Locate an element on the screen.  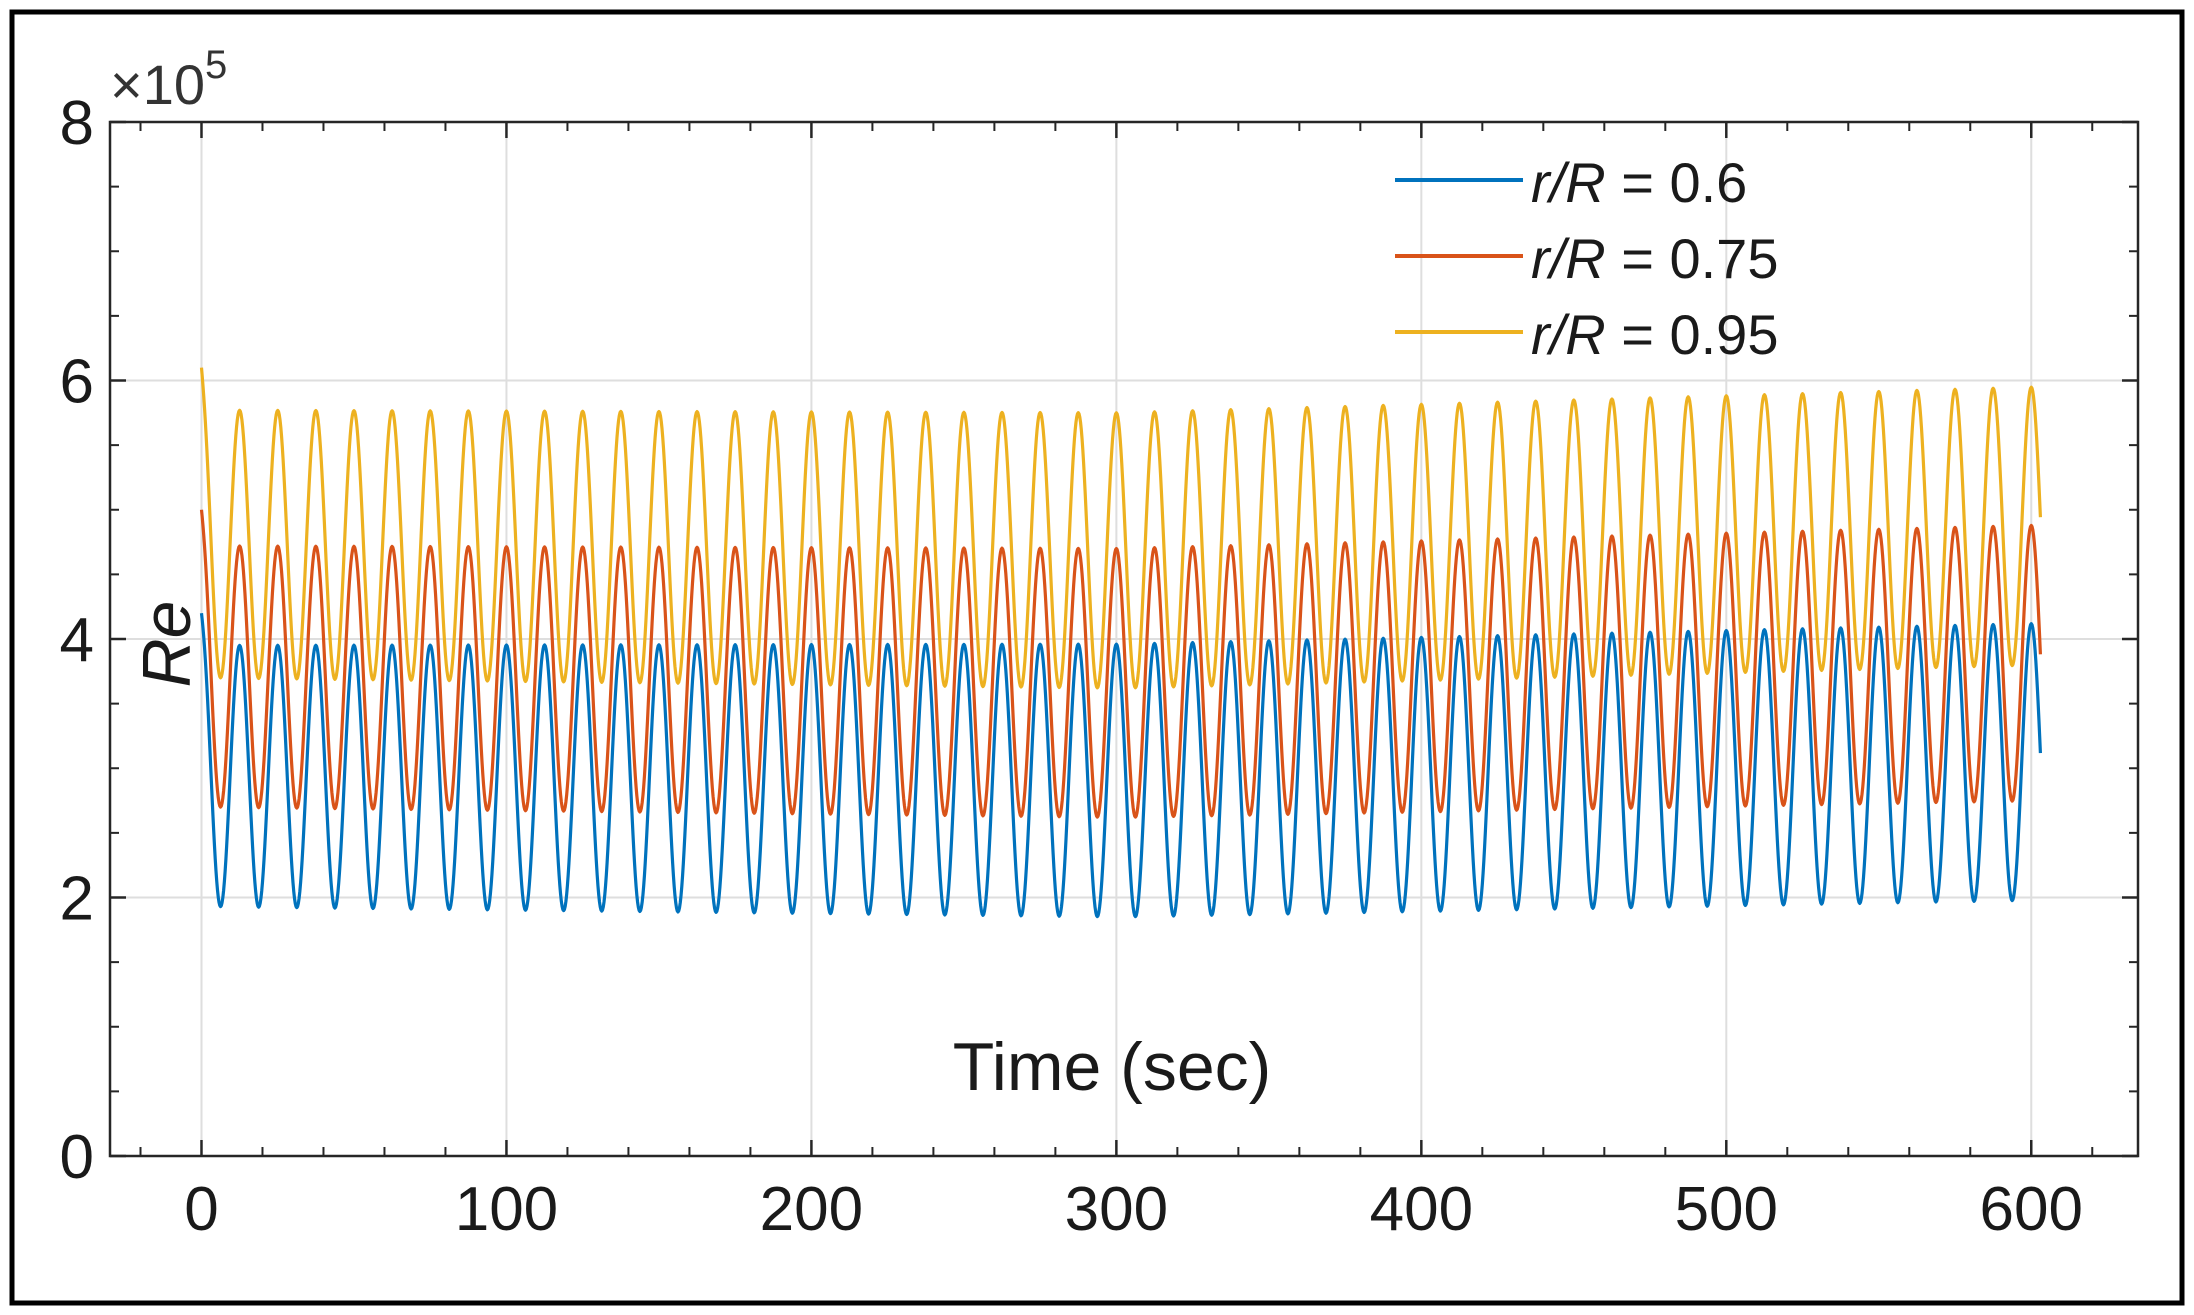
y-axis-exponent-prefix: ×10 is located at coordinates (157, 84).